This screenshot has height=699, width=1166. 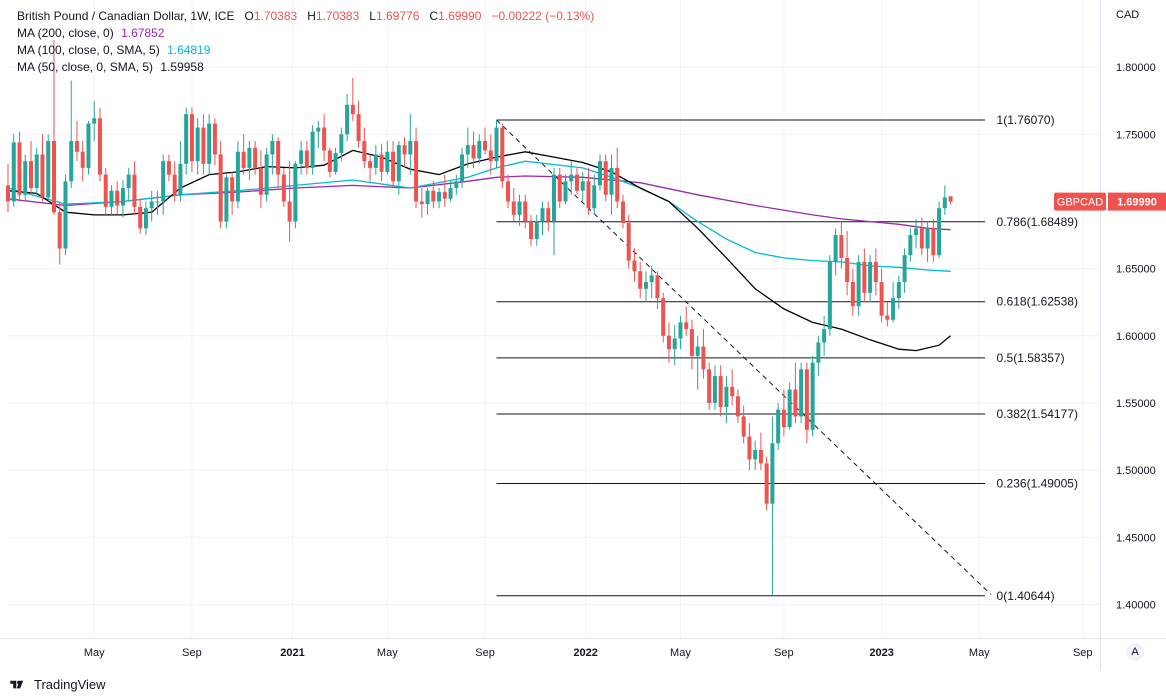 What do you see at coordinates (1037, 483) in the screenshot?
I see `fib-level-label: 0.236(1.49005)` at bounding box center [1037, 483].